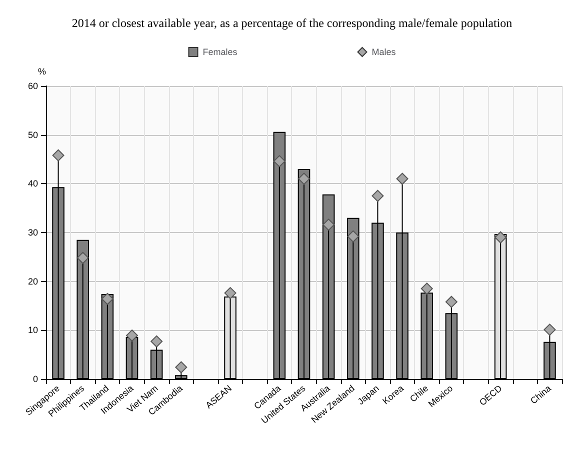 This screenshot has width=584, height=455. I want to click on y-tick-label: 40, so click(33, 183).